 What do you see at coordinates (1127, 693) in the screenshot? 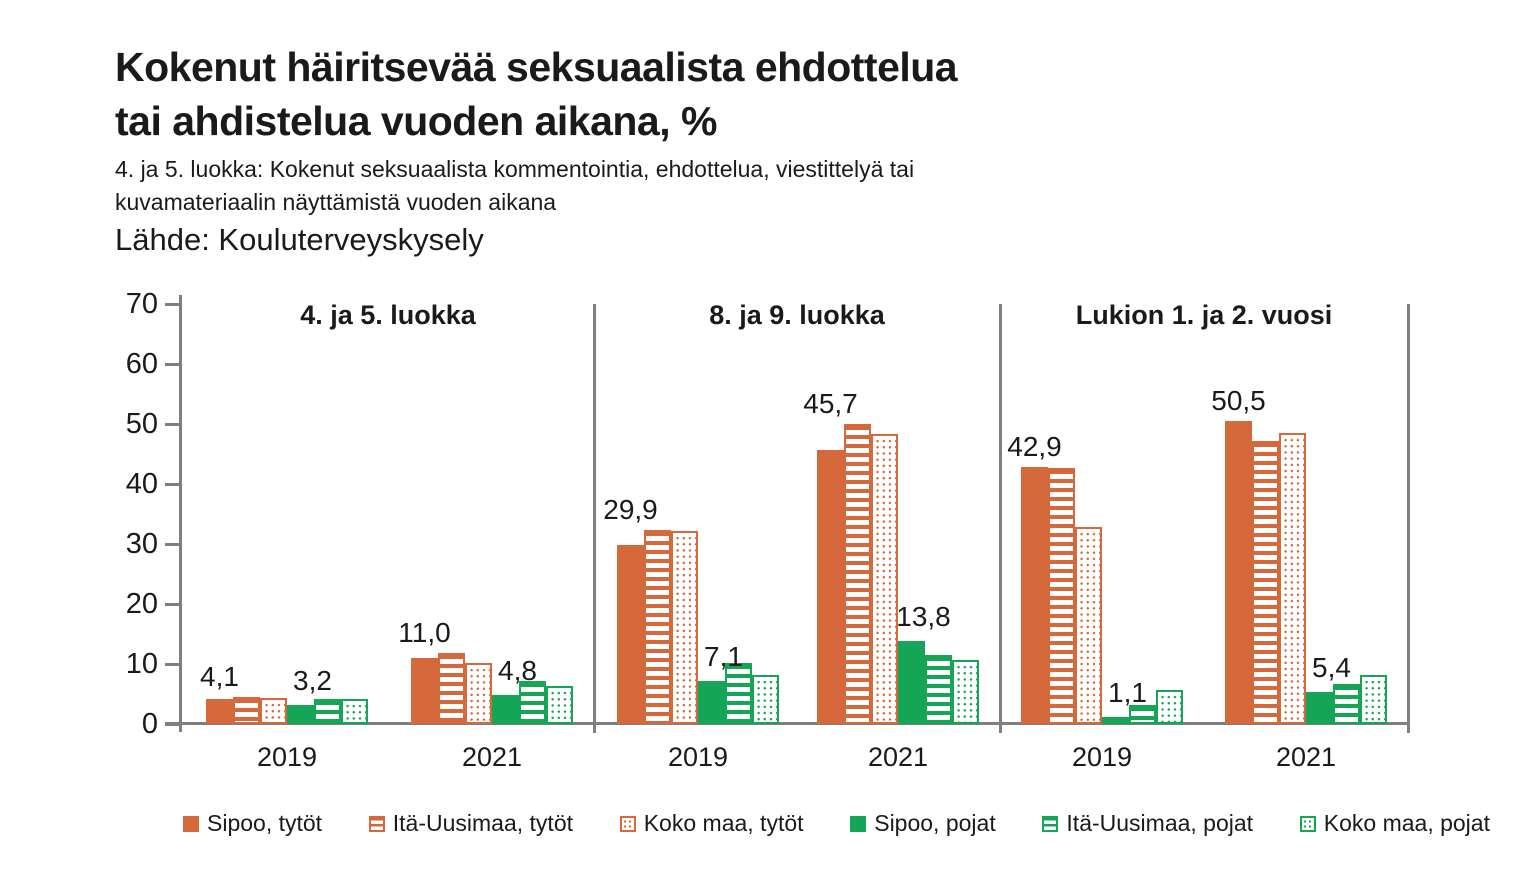
I see `data-label-boys: 1,1` at bounding box center [1127, 693].